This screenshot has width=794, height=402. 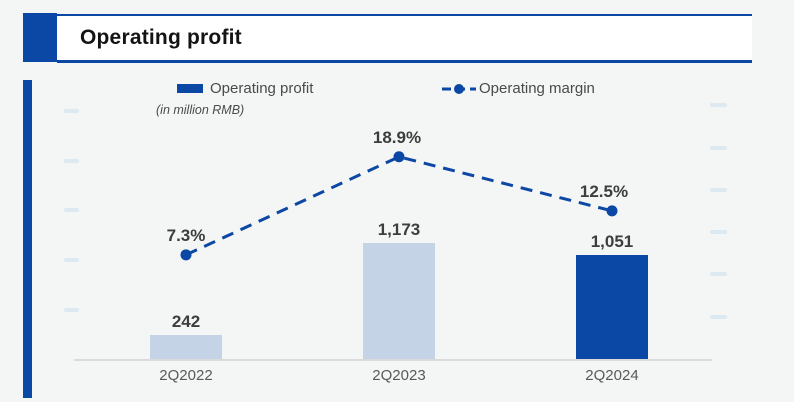 I want to click on x-axis-label: 2Q2022, so click(x=186, y=375).